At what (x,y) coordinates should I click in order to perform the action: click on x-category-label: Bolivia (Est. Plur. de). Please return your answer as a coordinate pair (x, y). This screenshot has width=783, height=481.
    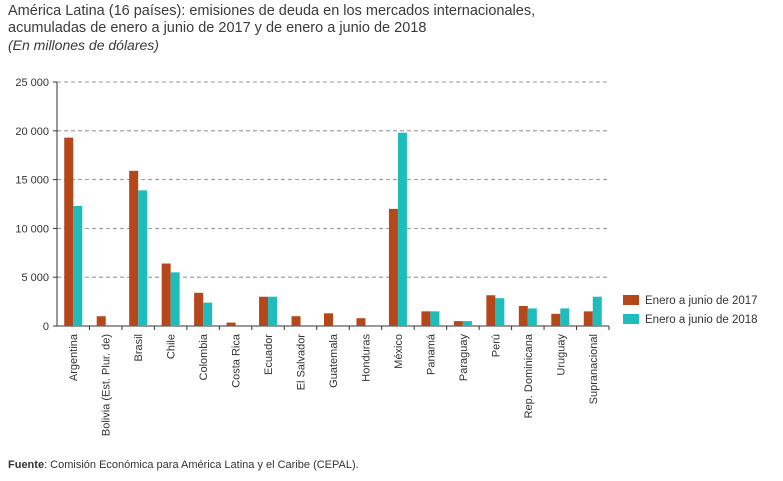
    Looking at the image, I should click on (107, 385).